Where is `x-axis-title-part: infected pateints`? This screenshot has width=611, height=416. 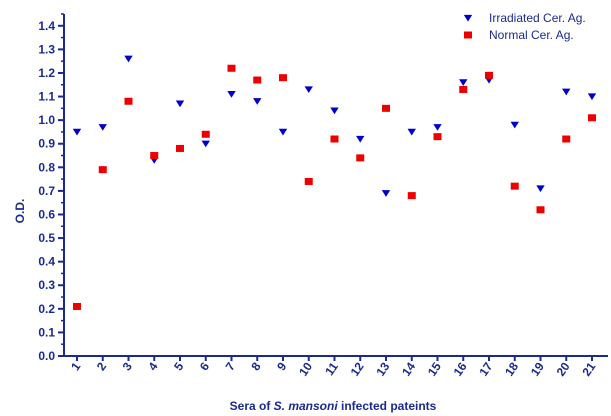 x-axis-title-part: infected pateints is located at coordinates (387, 406).